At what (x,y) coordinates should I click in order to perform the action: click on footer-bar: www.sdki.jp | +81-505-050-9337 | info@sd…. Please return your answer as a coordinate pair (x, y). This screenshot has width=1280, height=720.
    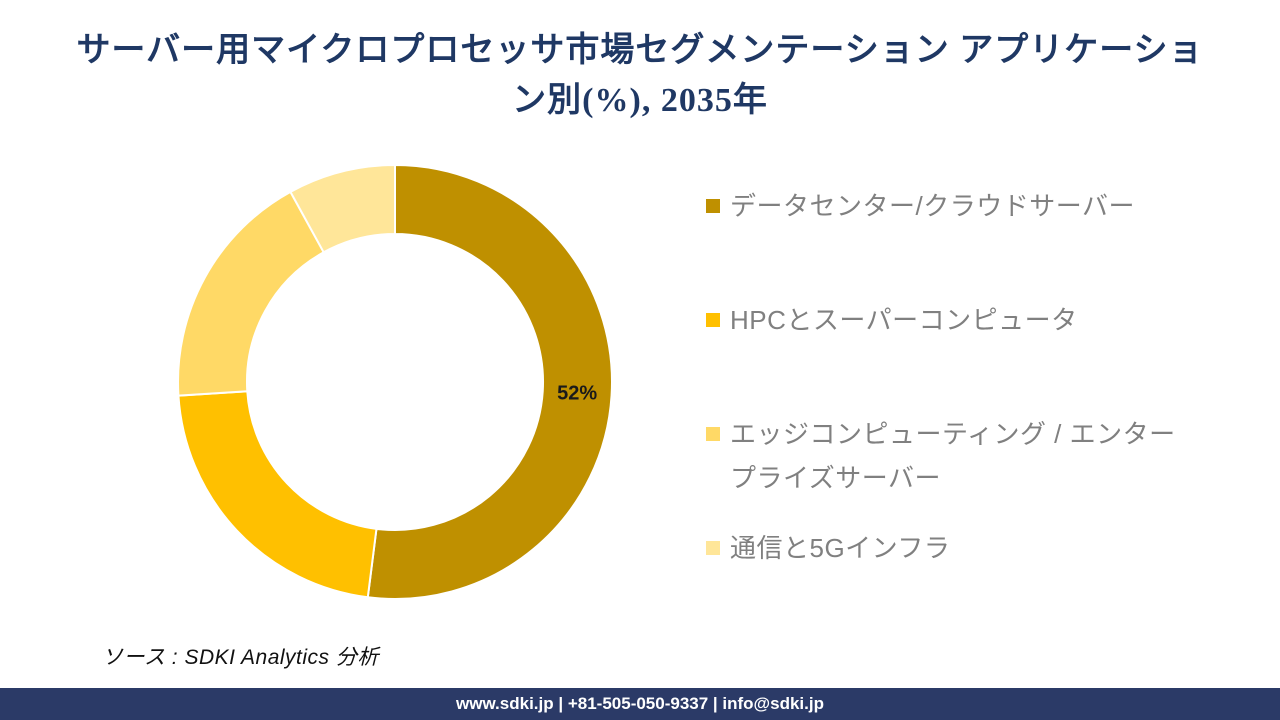
    Looking at the image, I should click on (640, 704).